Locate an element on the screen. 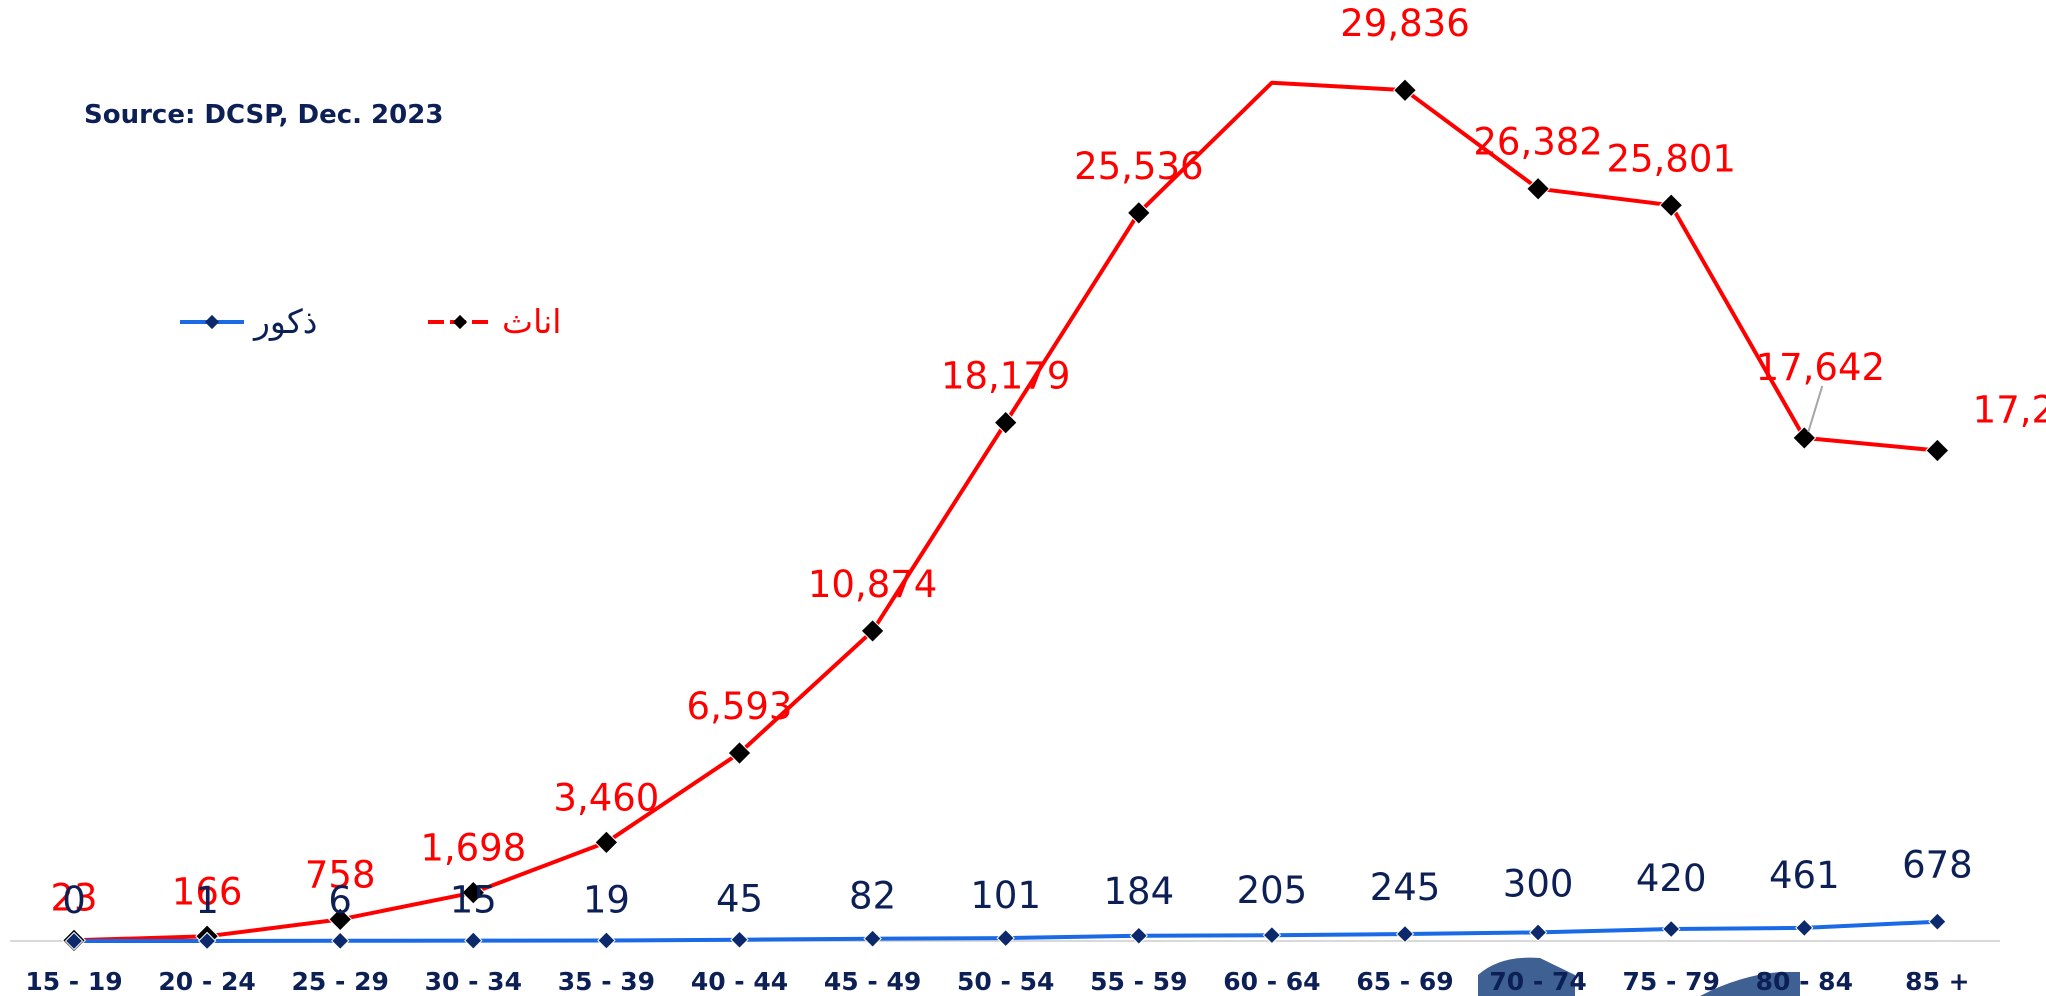  x-tick-label: 45 - 49 is located at coordinates (872, 981).